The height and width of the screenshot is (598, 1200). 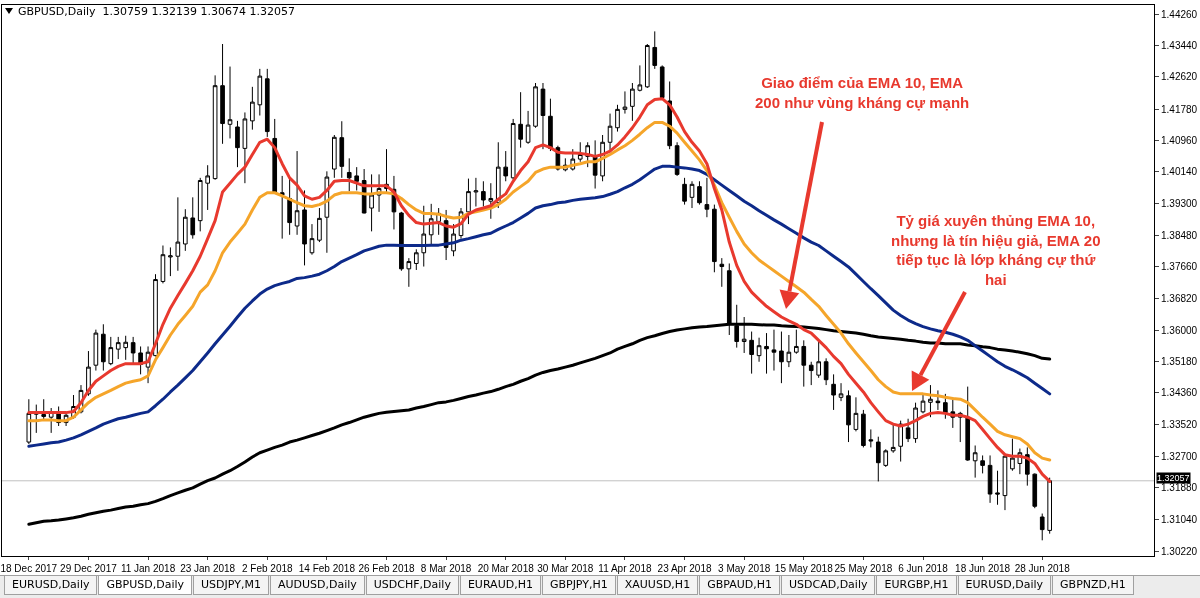 What do you see at coordinates (739, 585) in the screenshot?
I see `text: GBPAUD,H1` at bounding box center [739, 585].